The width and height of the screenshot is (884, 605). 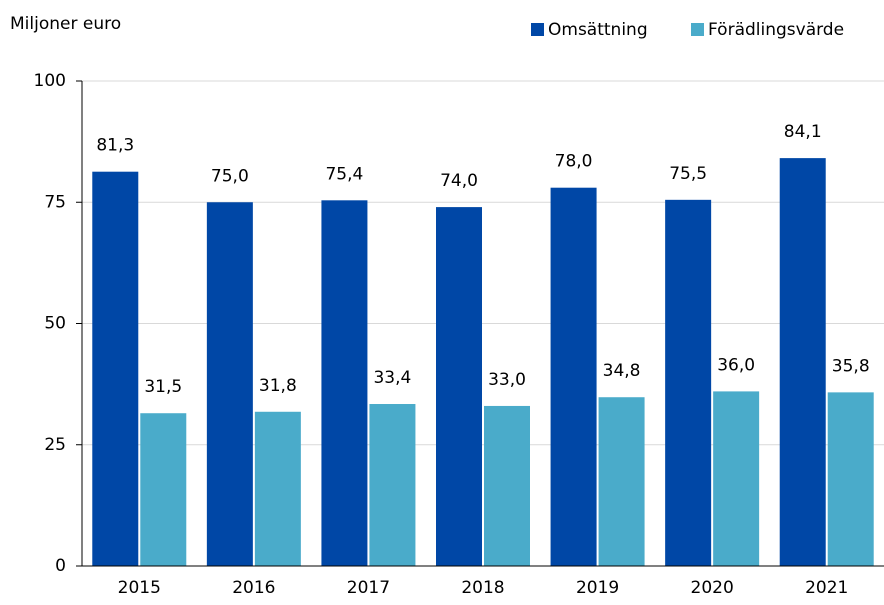 I want to click on y-tick-label: 25, so click(x=55, y=445).